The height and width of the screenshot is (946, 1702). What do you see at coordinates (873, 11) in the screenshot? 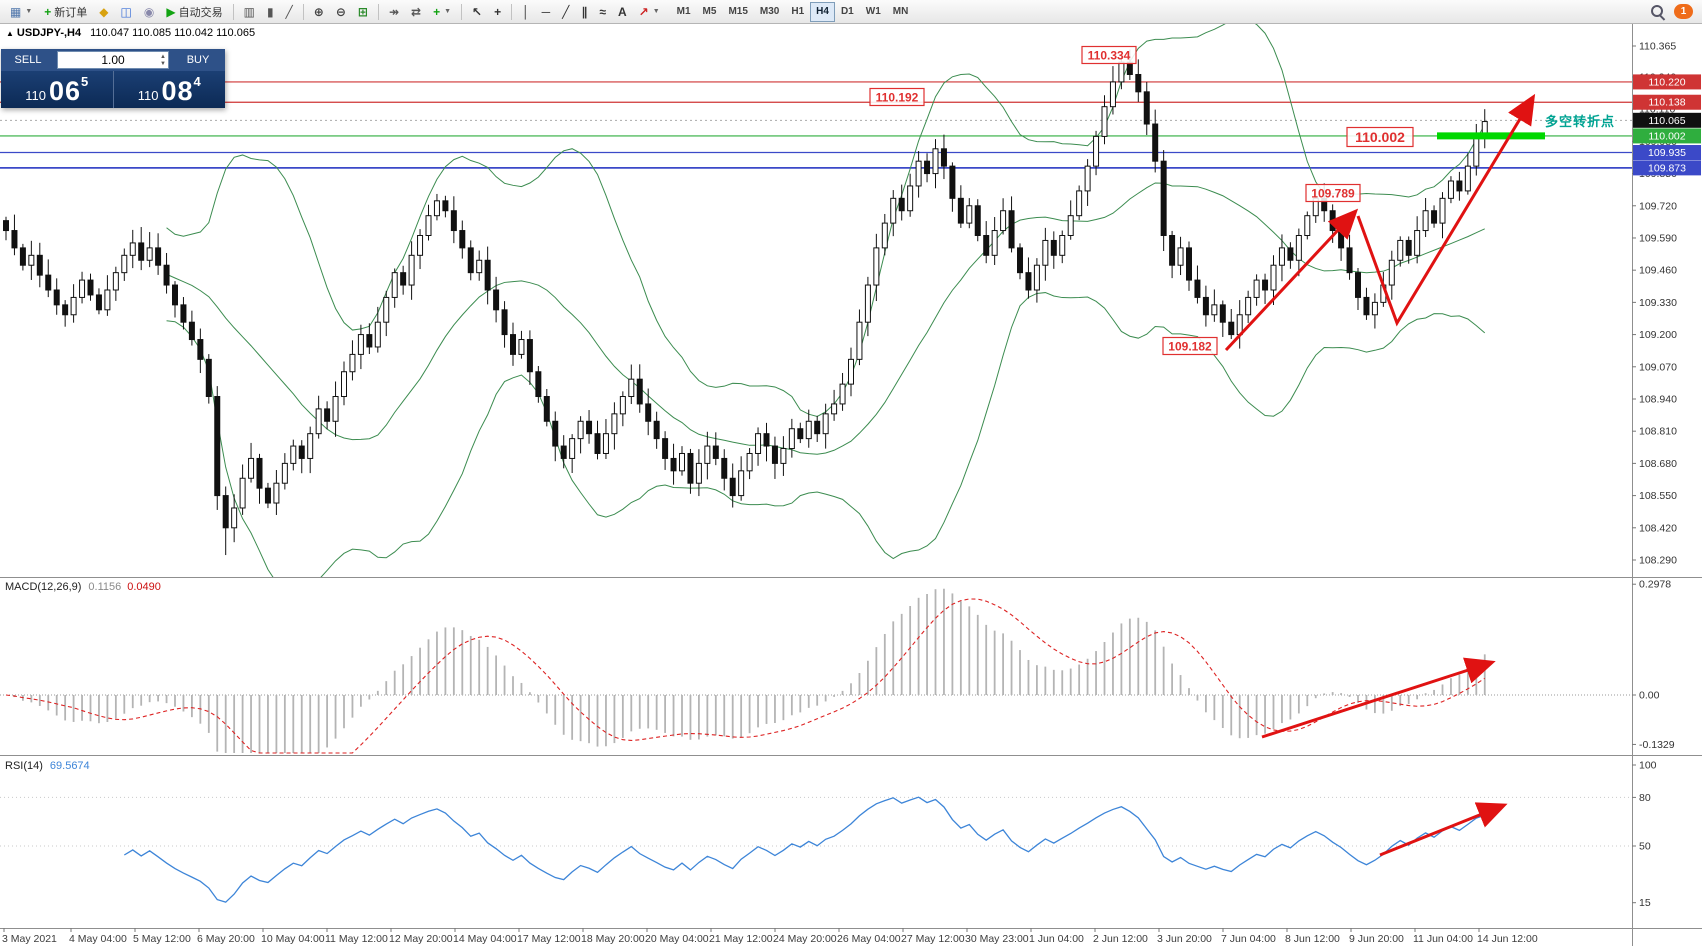
I see `timeframe-w1: W1` at bounding box center [873, 11].